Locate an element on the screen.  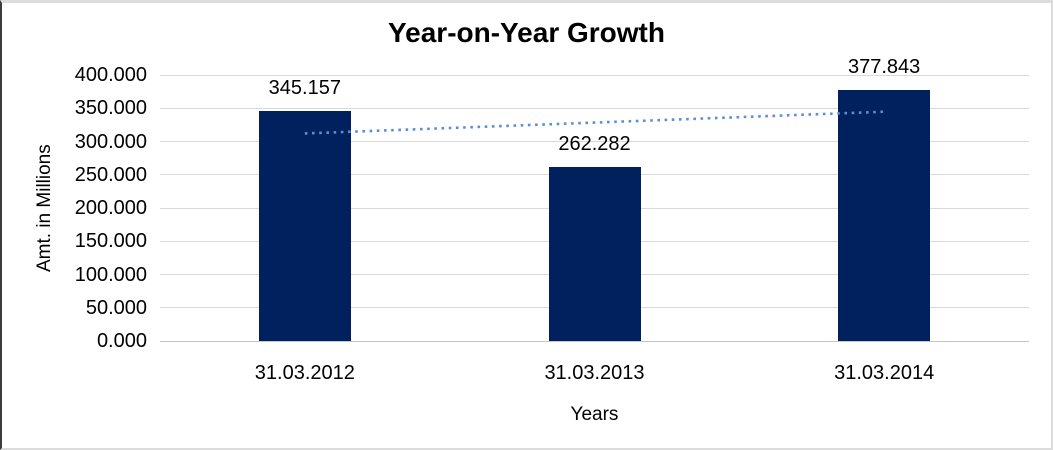
trendline is located at coordinates (594, 122).